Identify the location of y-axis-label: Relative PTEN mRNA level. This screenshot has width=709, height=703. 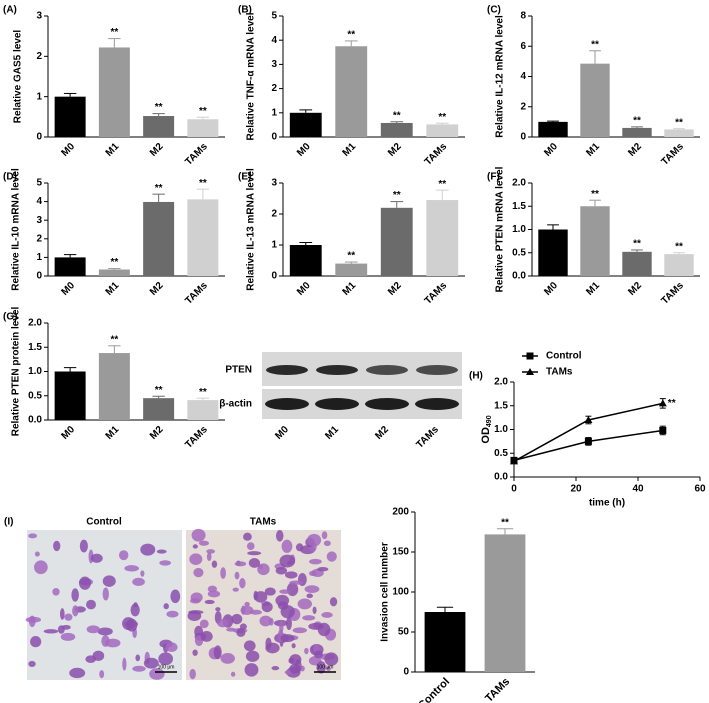
(500, 229).